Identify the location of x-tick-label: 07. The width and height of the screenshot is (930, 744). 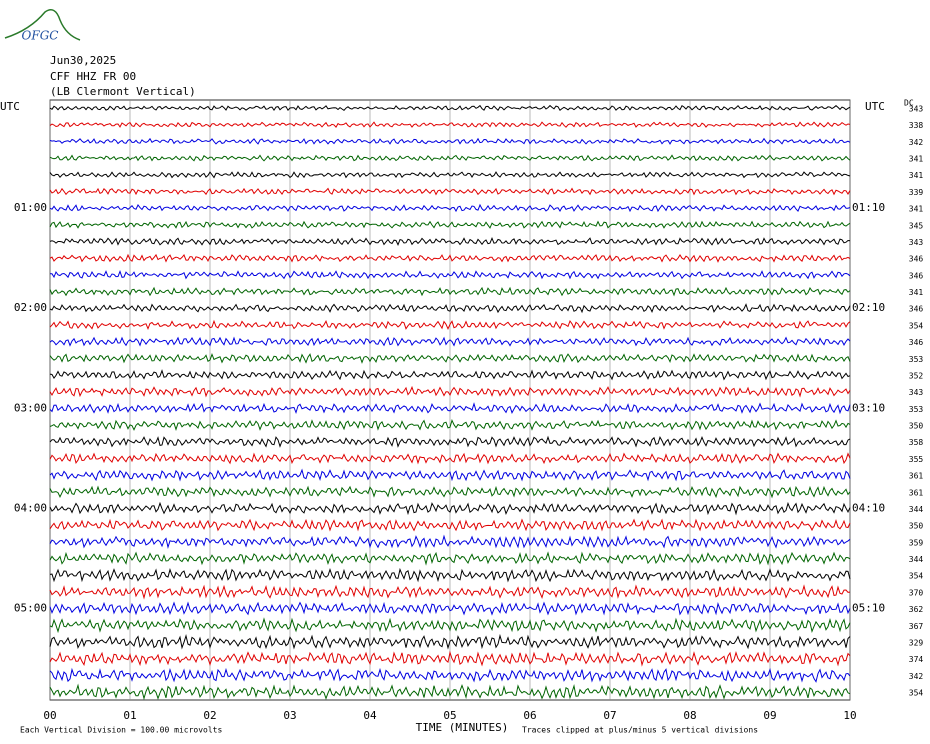
(609, 715).